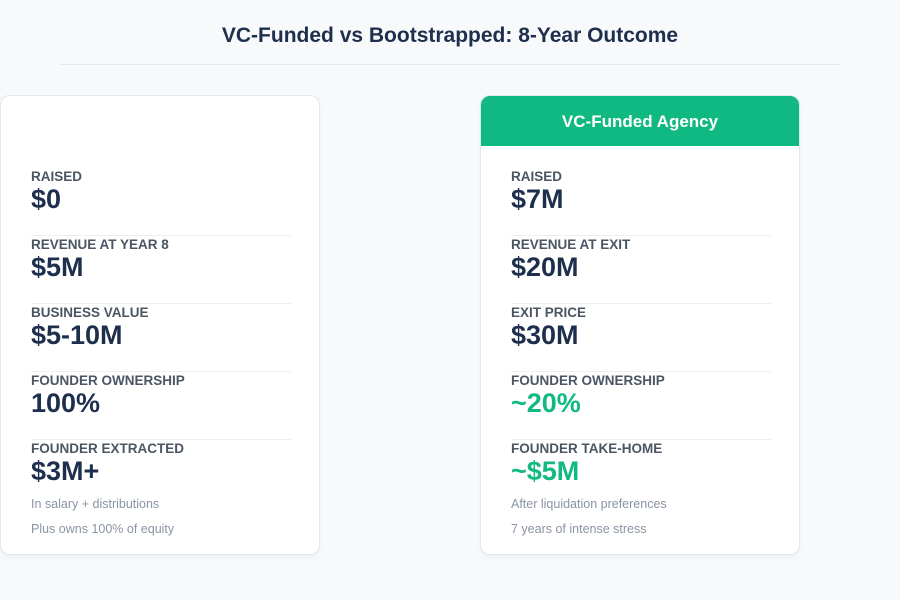 This screenshot has height=600, width=900. Describe the element at coordinates (641, 406) in the screenshot. I see `metric: FOUNDER OWNERSHIP ~20%` at that location.